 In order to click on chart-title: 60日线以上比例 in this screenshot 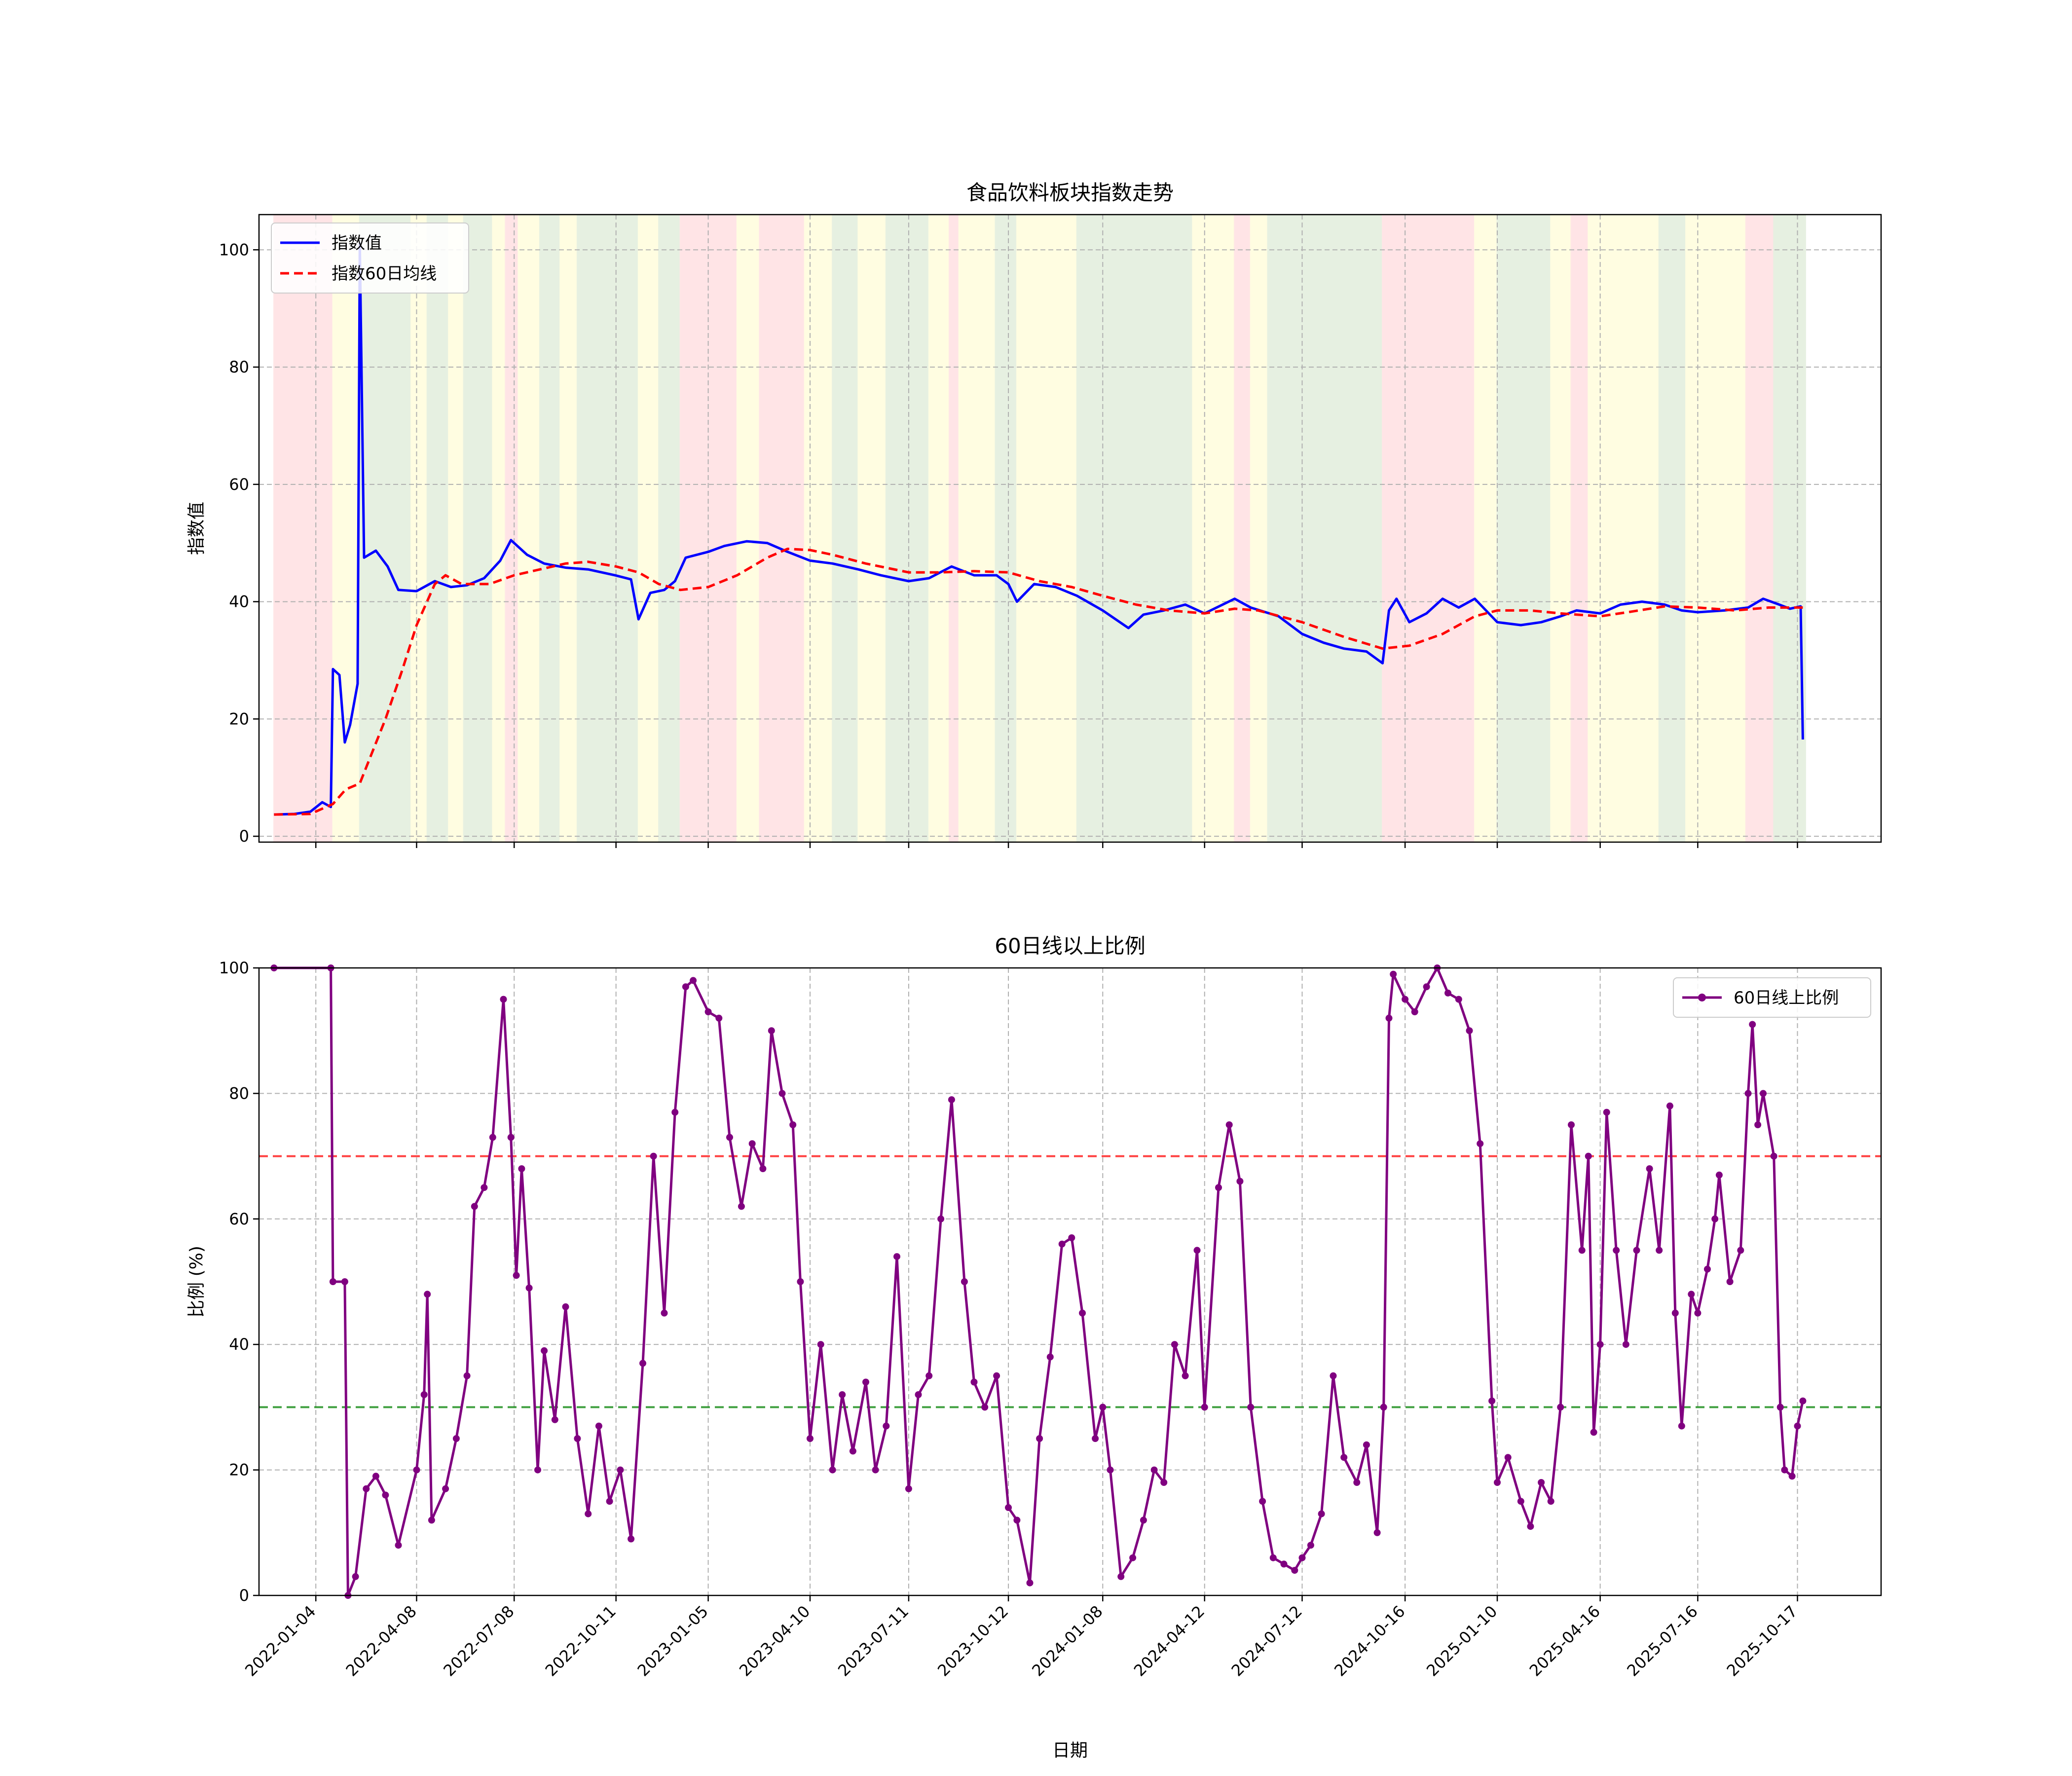, I will do `click(1070, 946)`.